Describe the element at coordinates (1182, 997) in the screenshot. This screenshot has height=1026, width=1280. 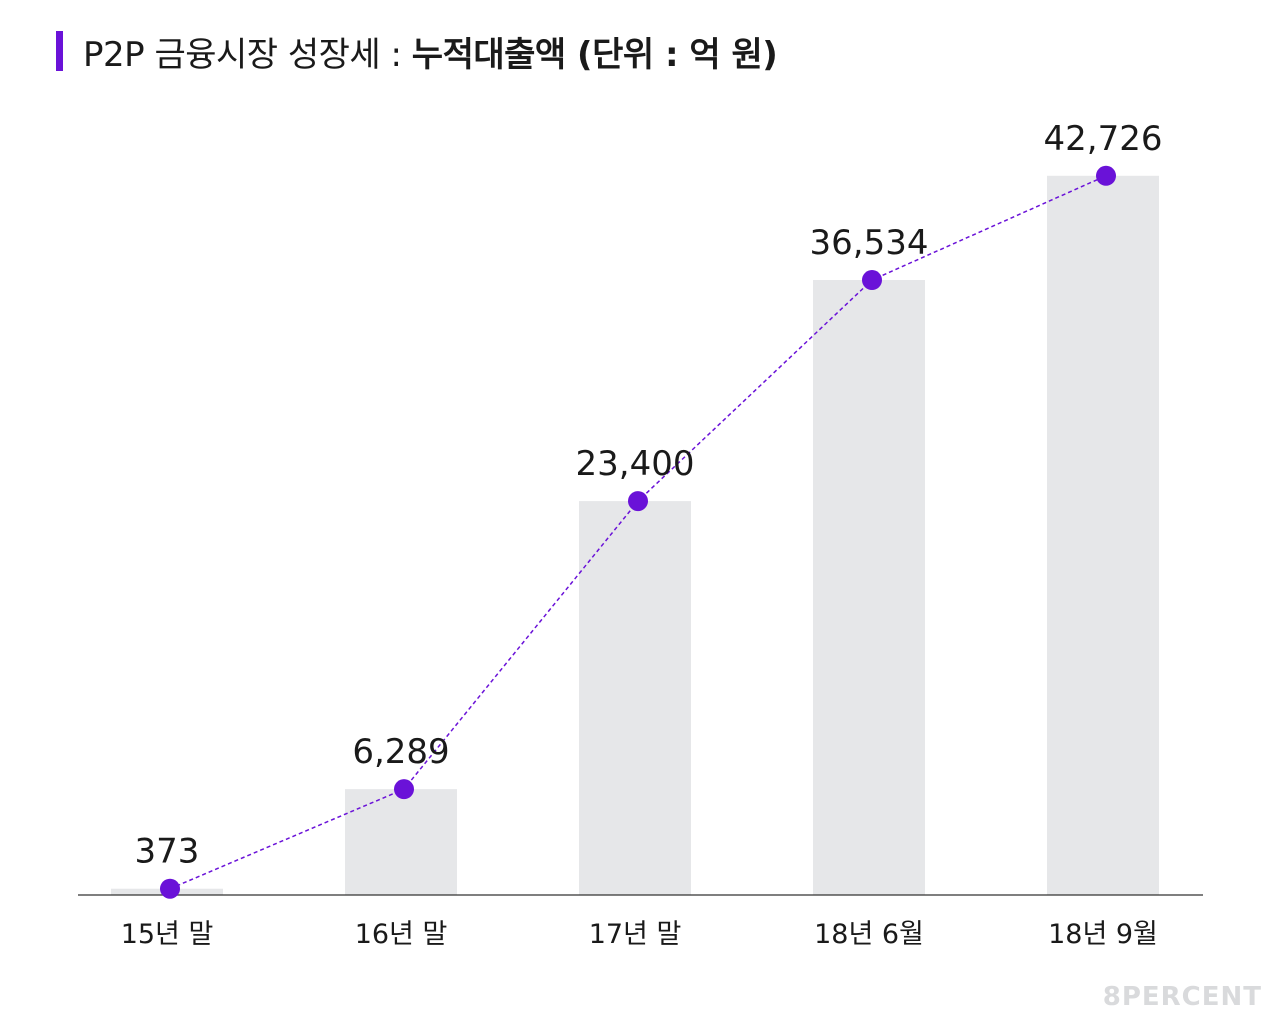
I see `brand-watermark: 8PERCENT` at that location.